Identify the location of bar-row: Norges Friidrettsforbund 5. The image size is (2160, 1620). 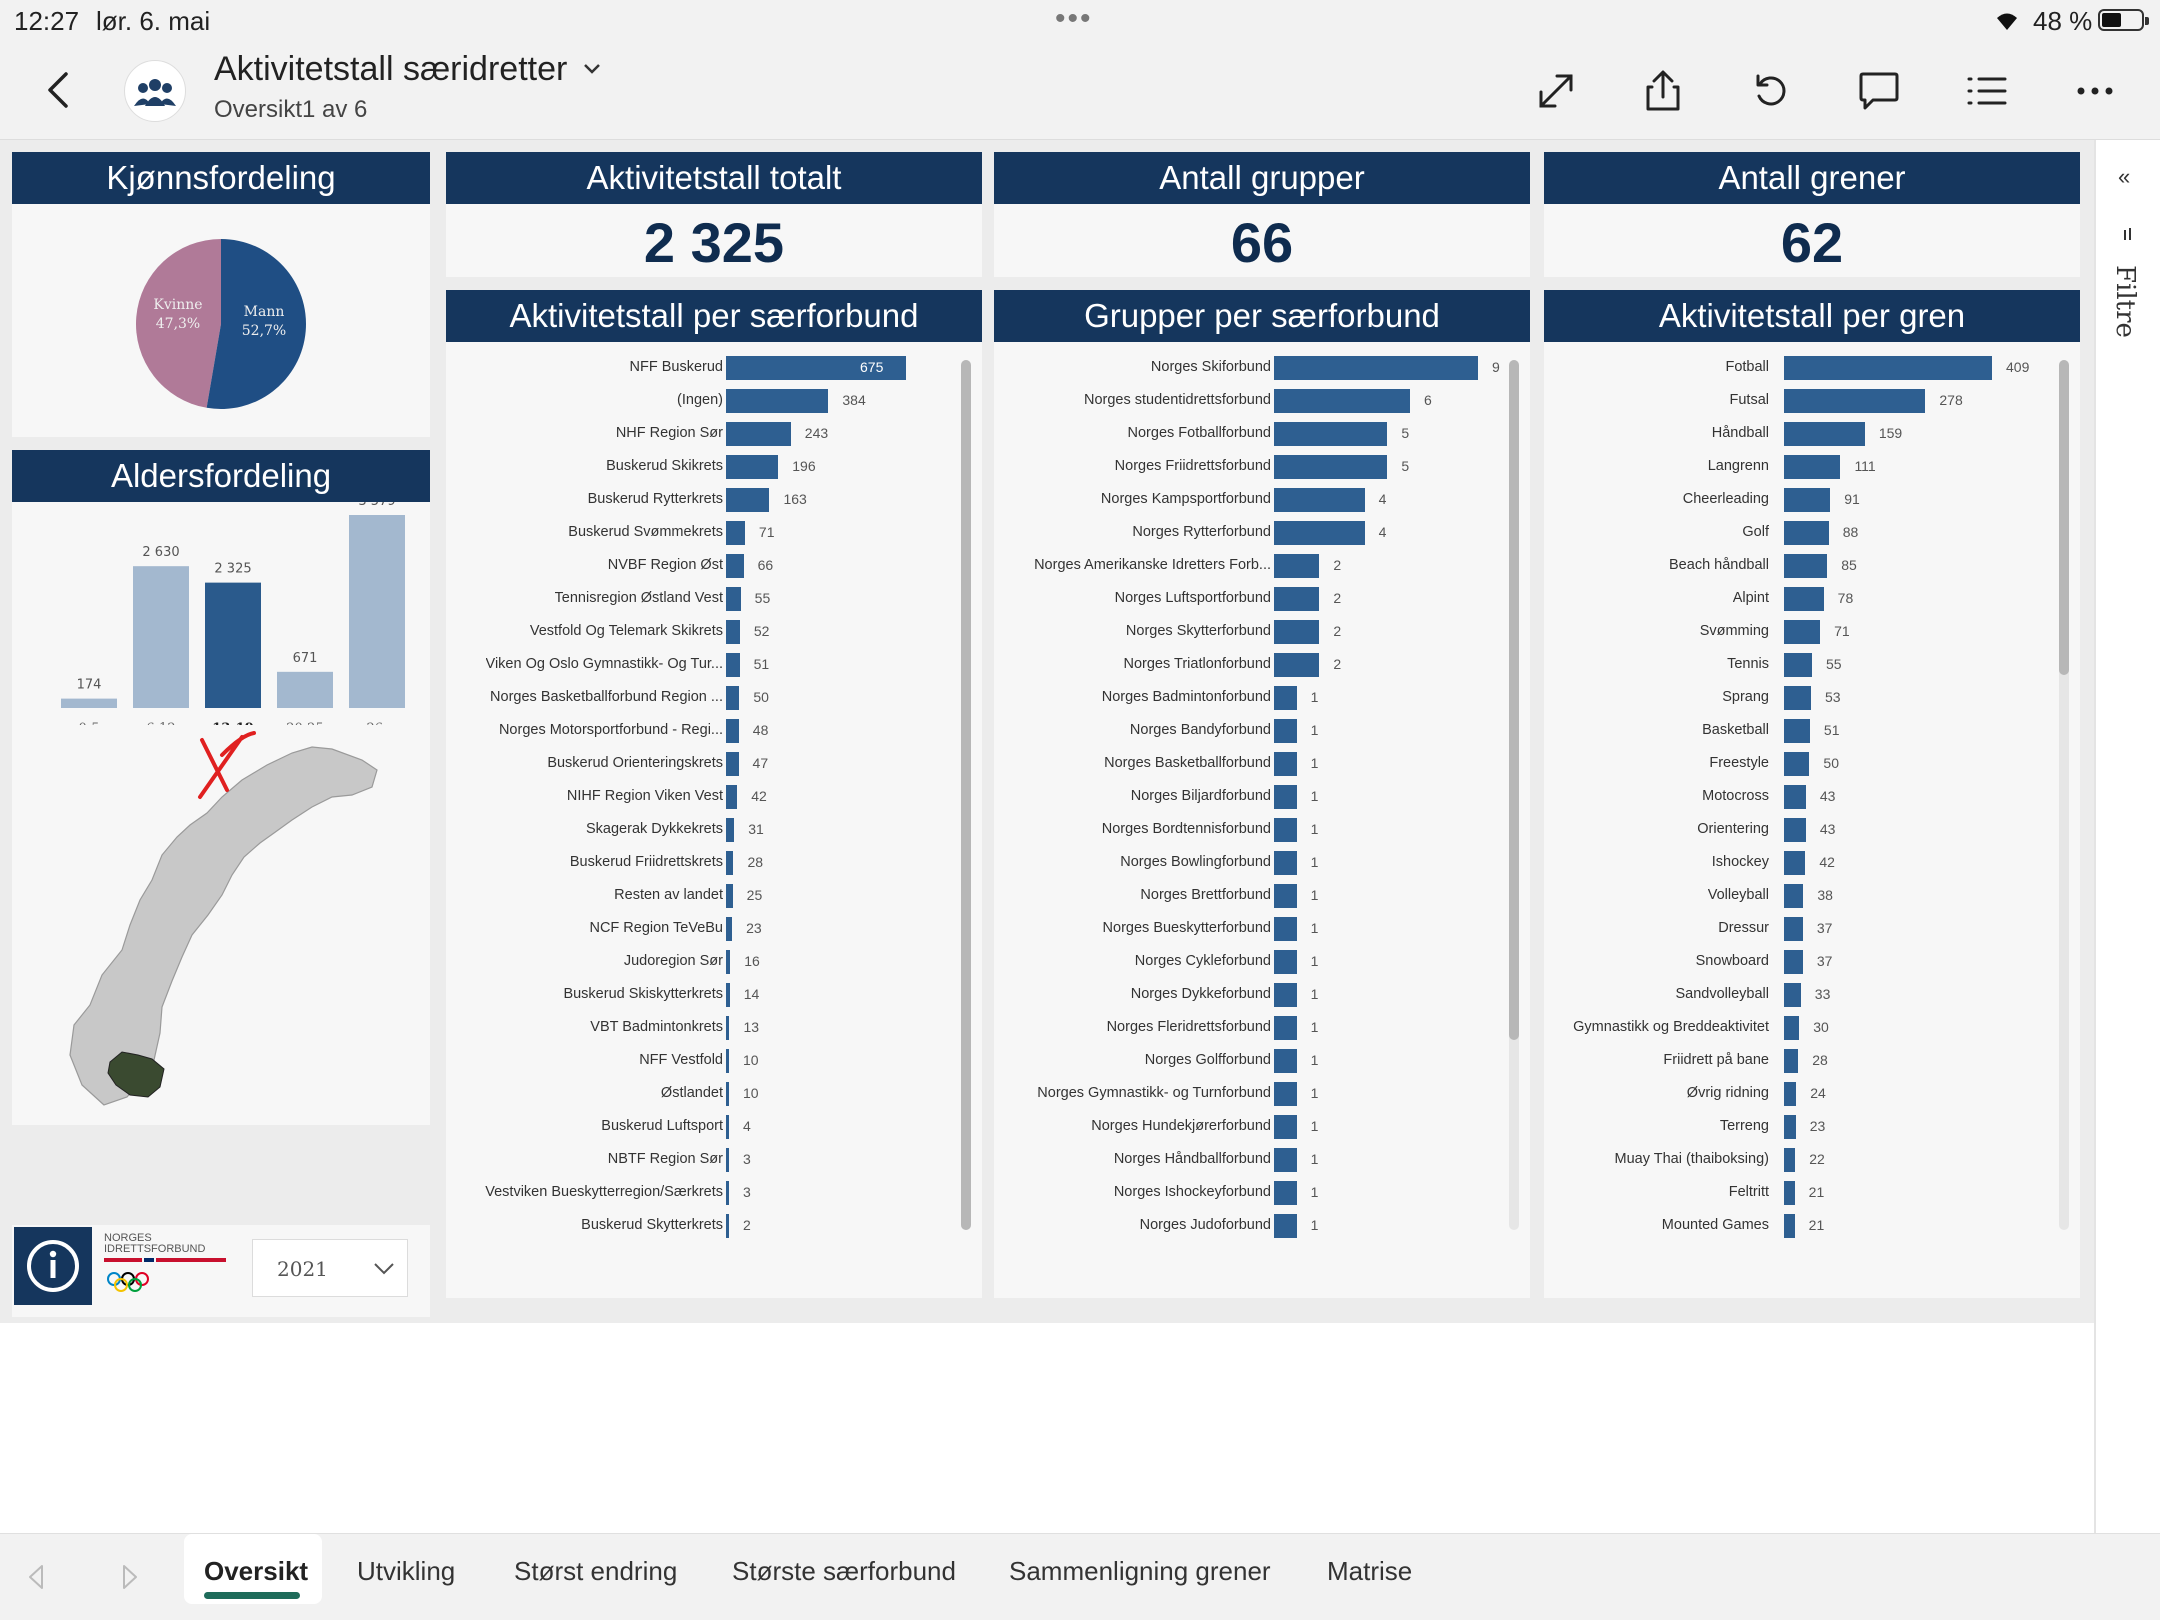
(1262, 467).